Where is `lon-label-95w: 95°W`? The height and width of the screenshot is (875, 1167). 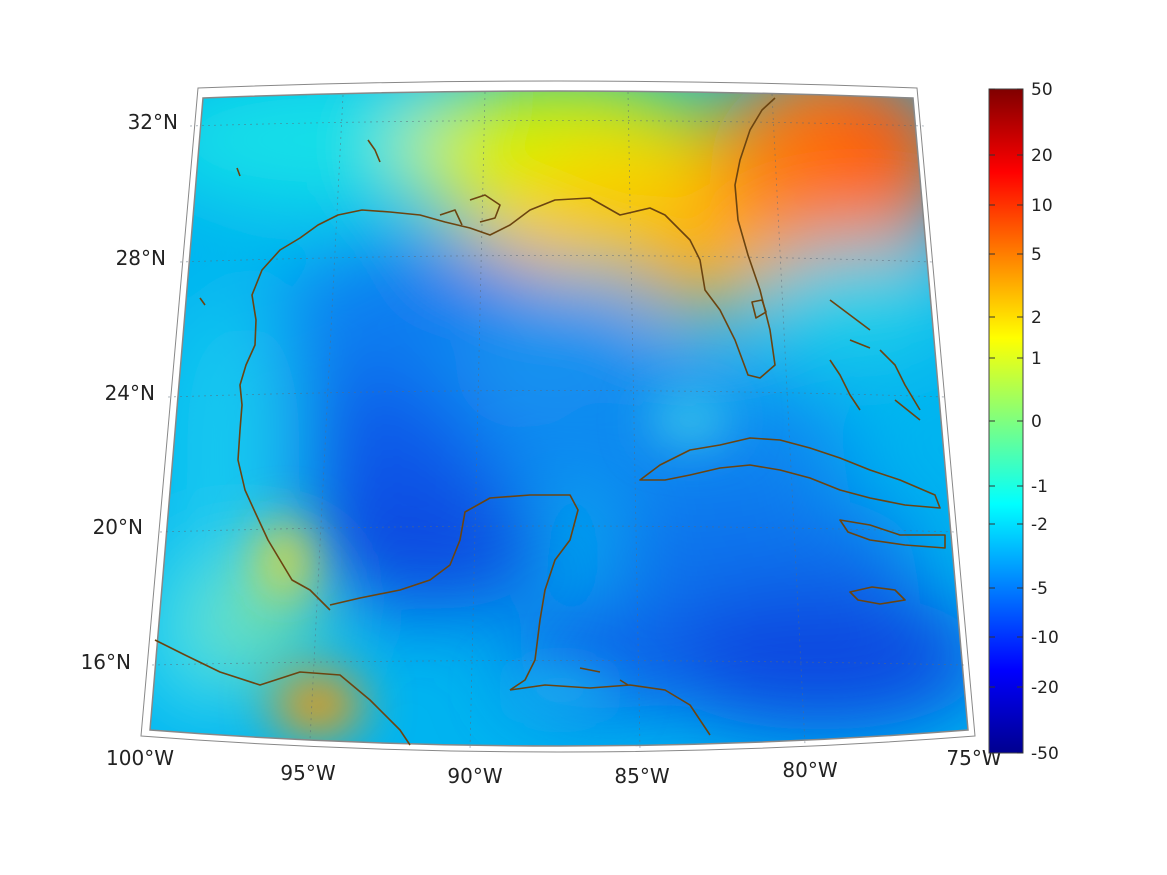 lon-label-95w: 95°W is located at coordinates (307, 773).